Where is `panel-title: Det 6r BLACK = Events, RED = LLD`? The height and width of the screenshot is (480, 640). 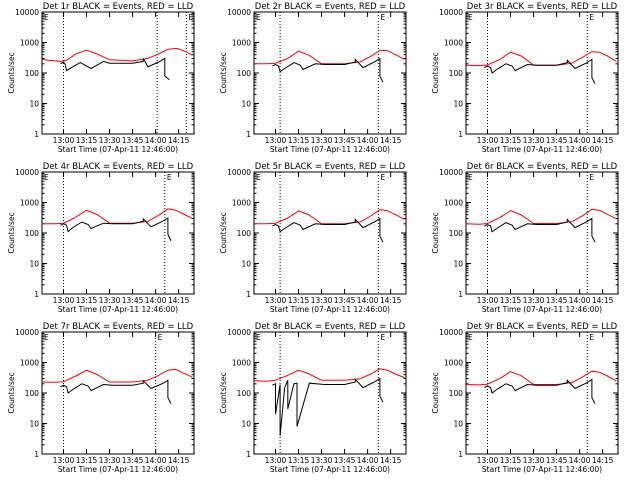
panel-title: Det 6r BLACK = Events, RED = LLD is located at coordinates (542, 167).